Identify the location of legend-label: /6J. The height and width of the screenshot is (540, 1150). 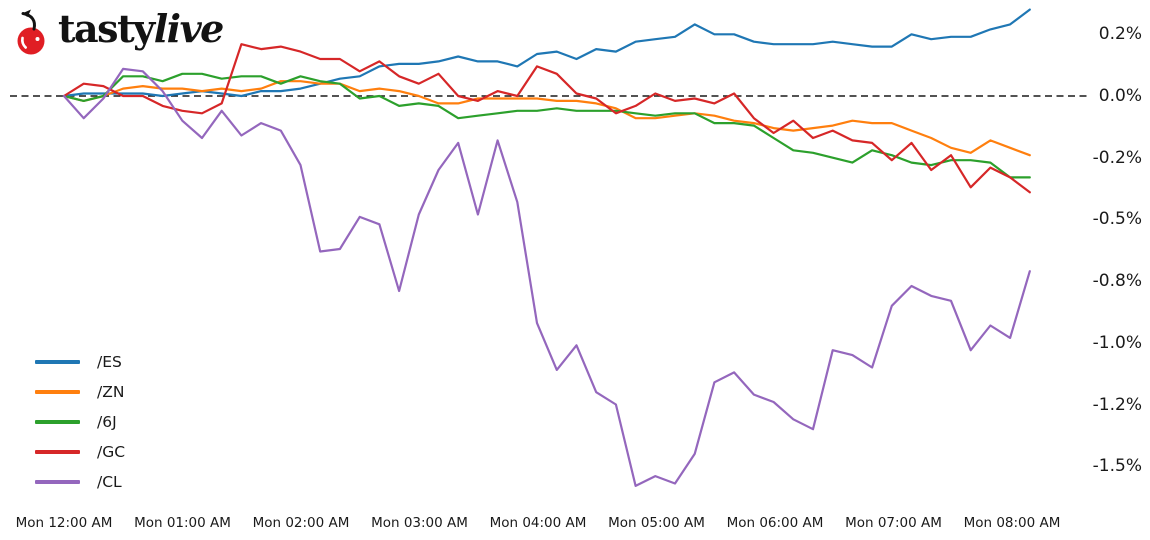
(107, 422).